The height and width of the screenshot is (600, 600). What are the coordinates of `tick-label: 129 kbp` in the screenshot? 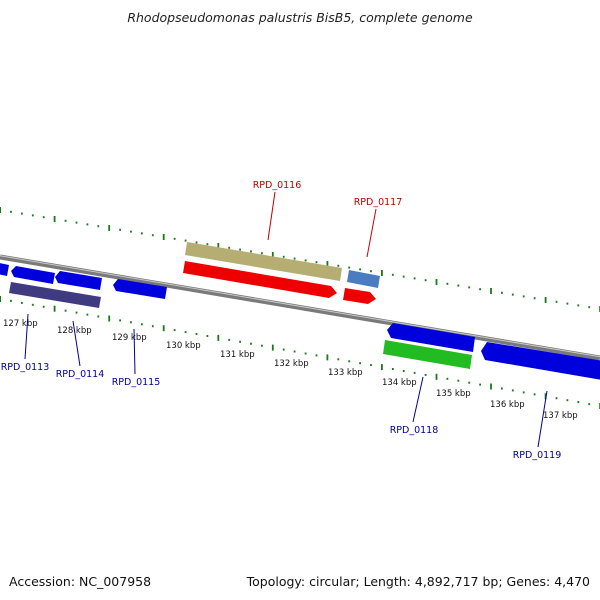 It's located at (129, 338).